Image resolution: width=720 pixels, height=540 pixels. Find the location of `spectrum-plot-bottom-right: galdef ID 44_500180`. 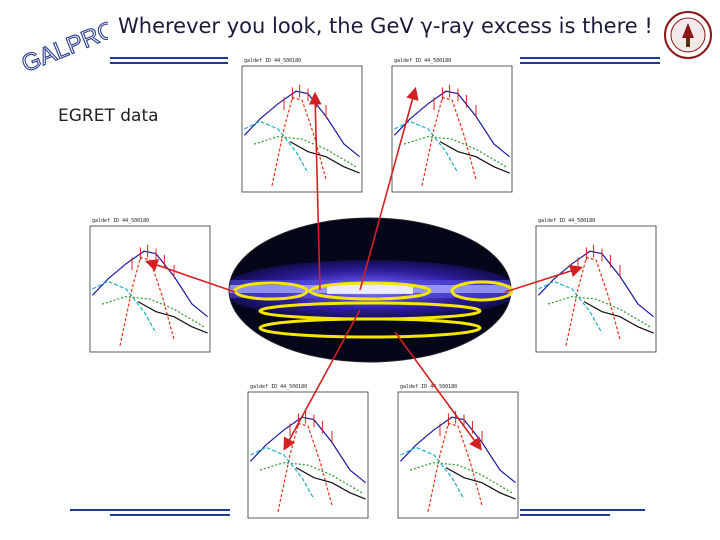

spectrum-plot-bottom-right: galdef ID 44_500180 is located at coordinates (458, 451).